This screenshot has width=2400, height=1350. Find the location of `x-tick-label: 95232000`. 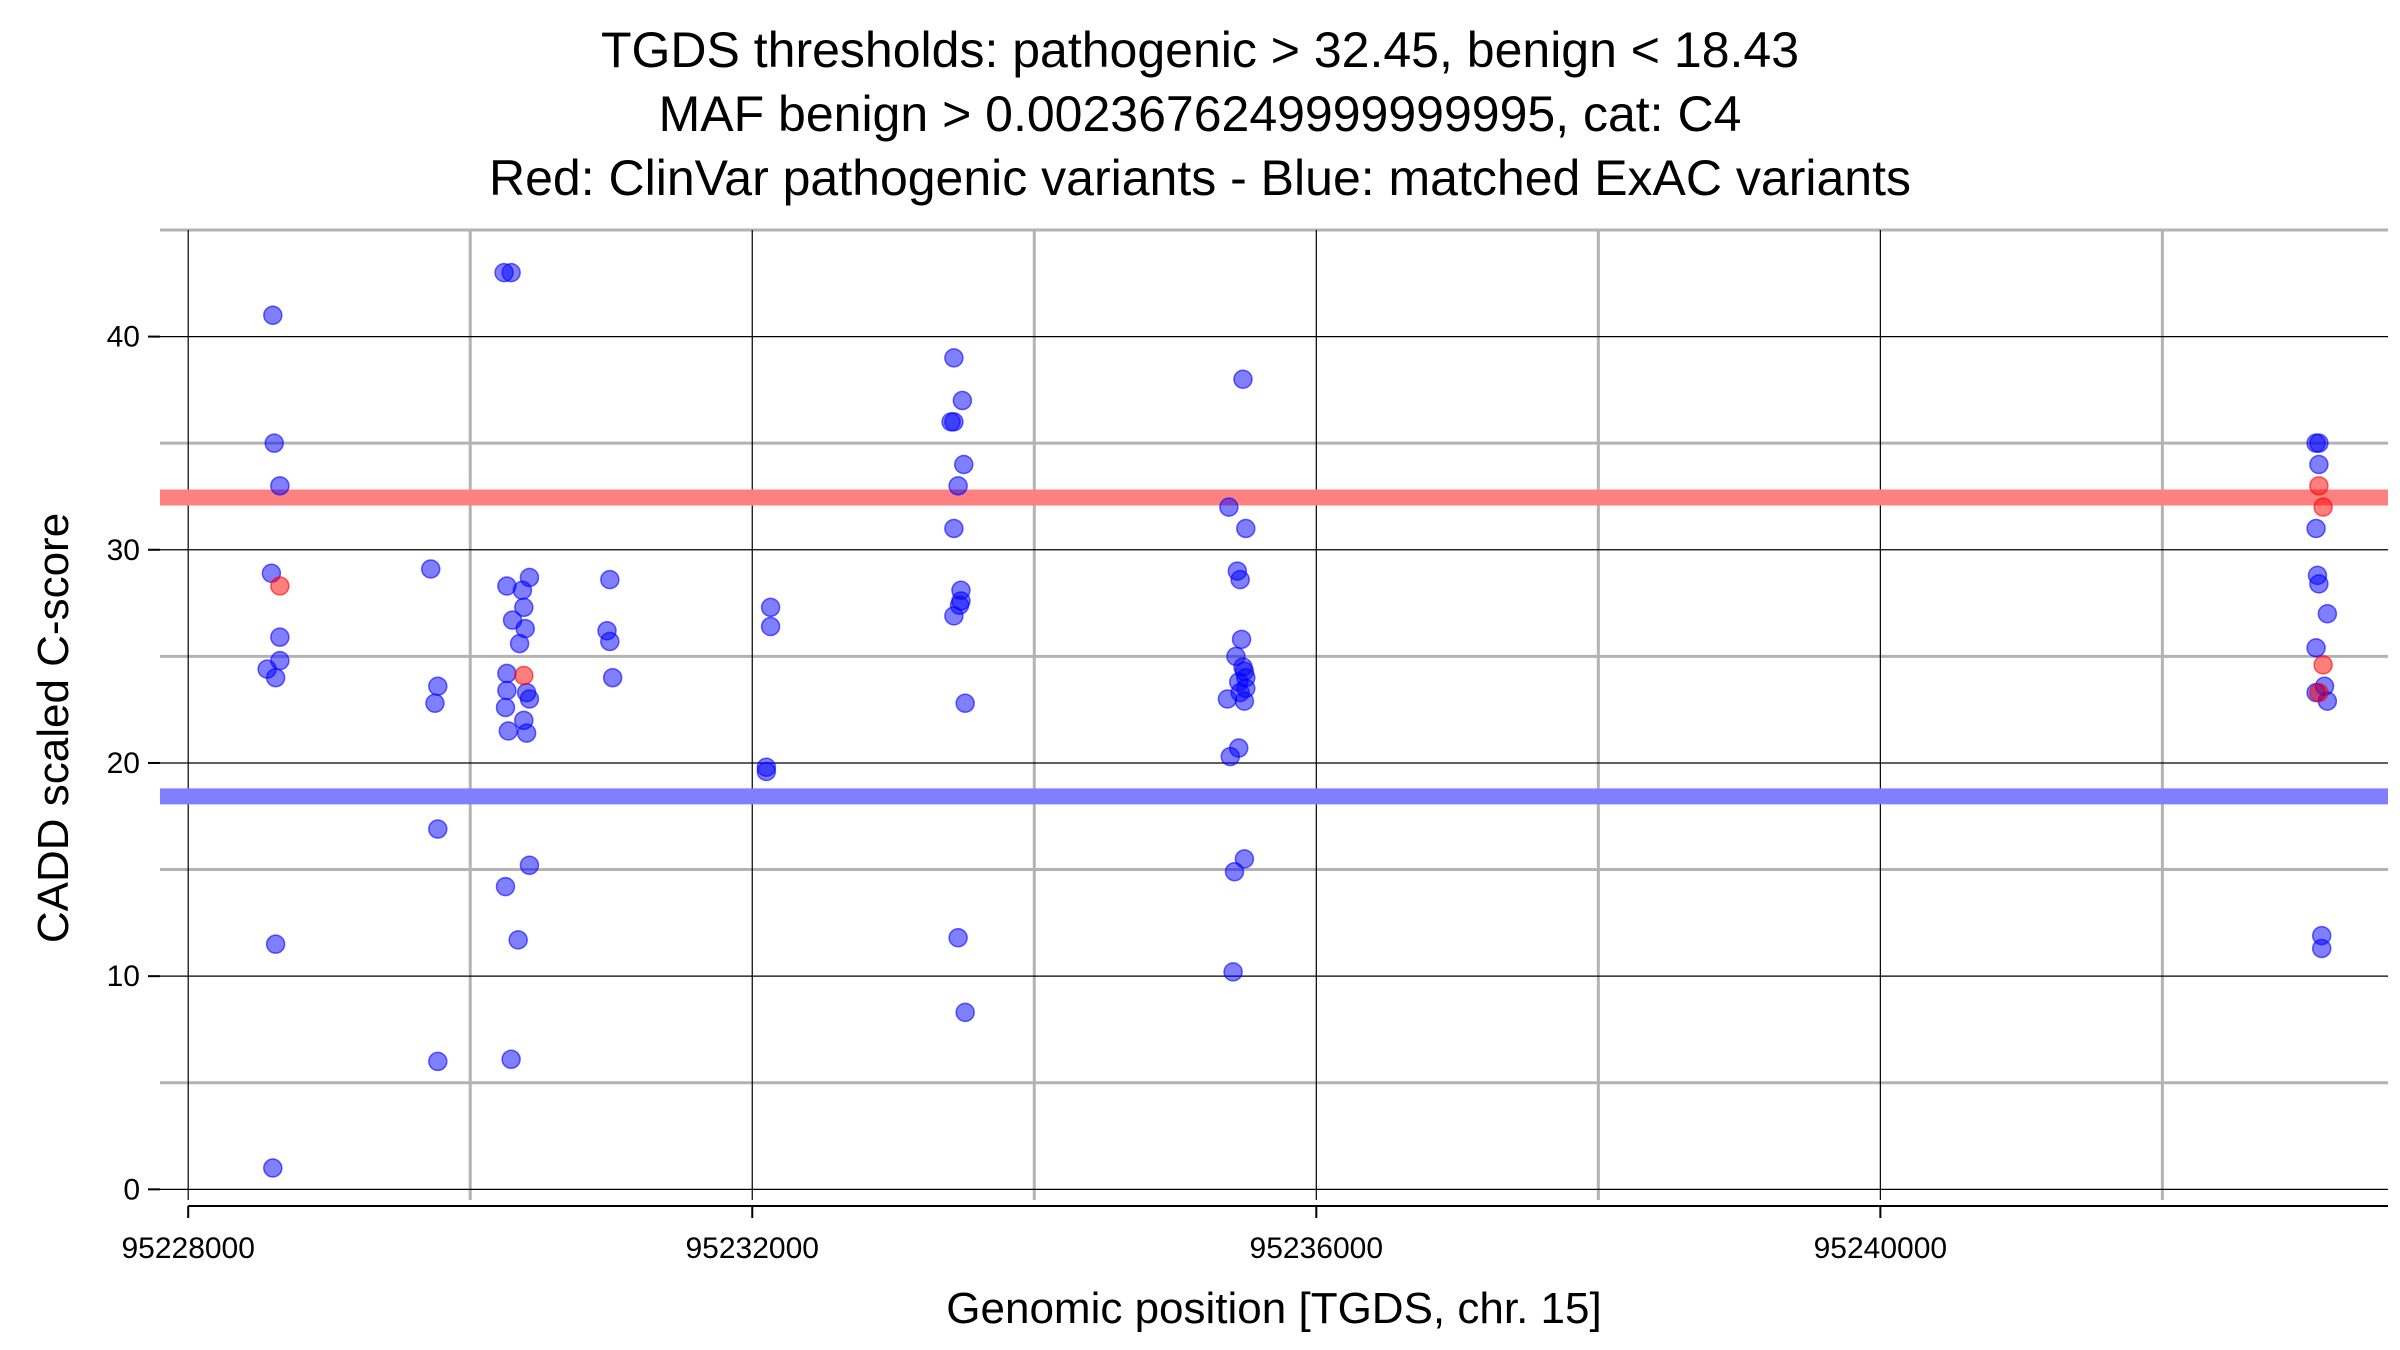

x-tick-label: 95232000 is located at coordinates (752, 1248).